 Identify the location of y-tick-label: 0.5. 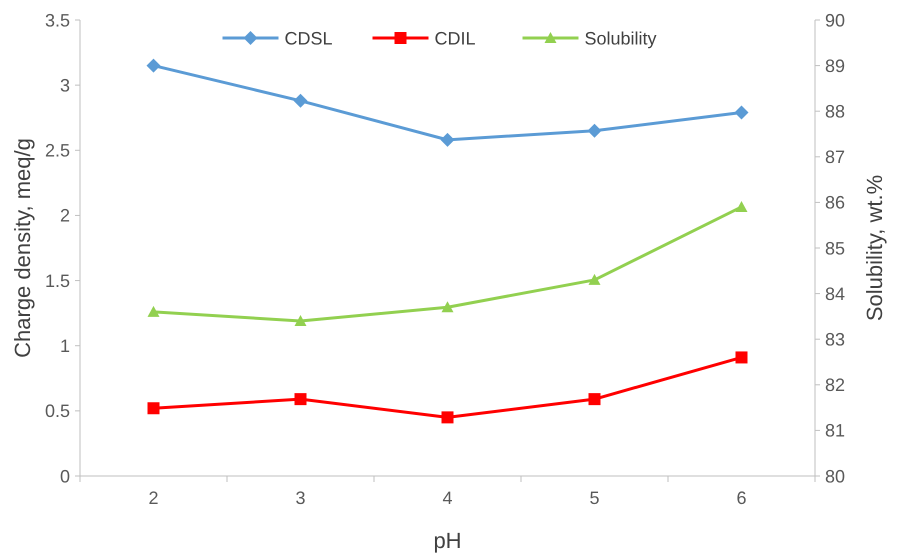
(57, 411).